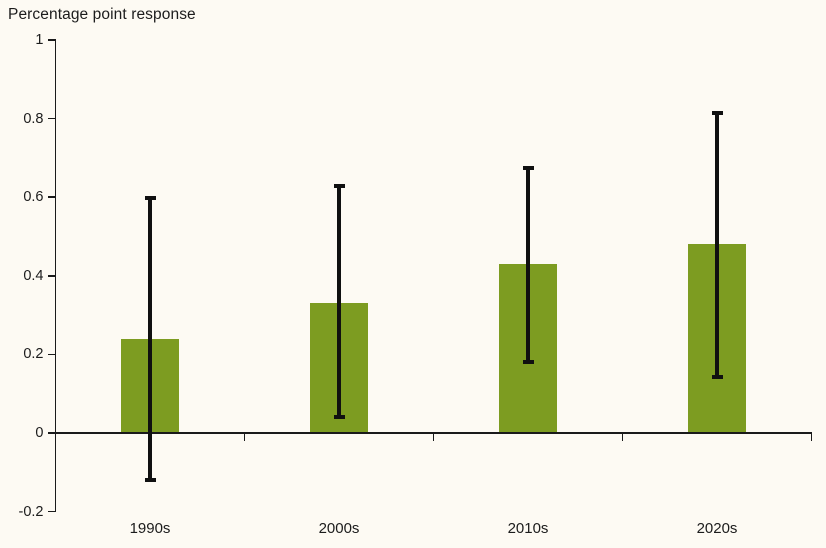 The image size is (826, 548). Describe the element at coordinates (102, 14) in the screenshot. I see `chart-title: Percentage point response` at that location.